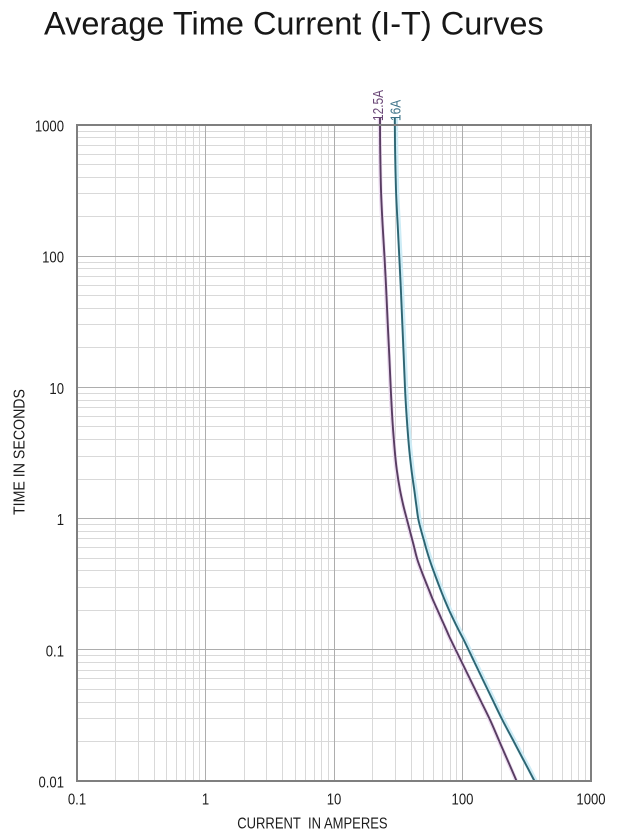 The height and width of the screenshot is (839, 635). Describe the element at coordinates (395, 110) in the screenshot. I see `svg-text: 16A` at that location.